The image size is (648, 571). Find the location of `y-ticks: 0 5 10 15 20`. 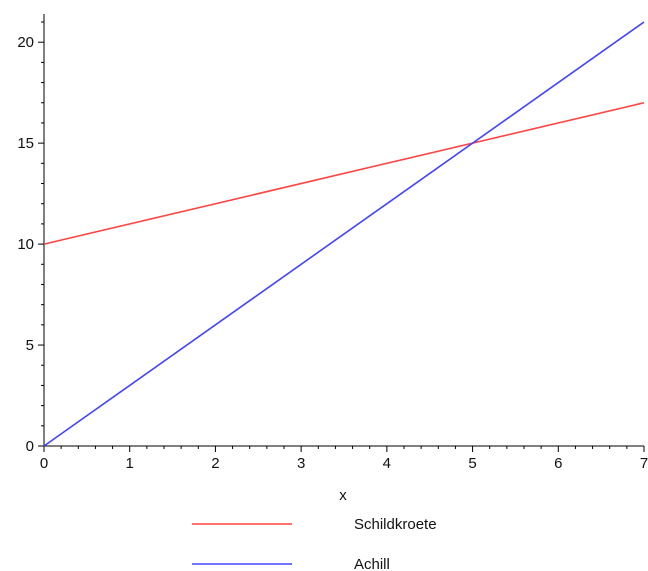

y-ticks: 0 5 10 15 20 is located at coordinates (30, 238).